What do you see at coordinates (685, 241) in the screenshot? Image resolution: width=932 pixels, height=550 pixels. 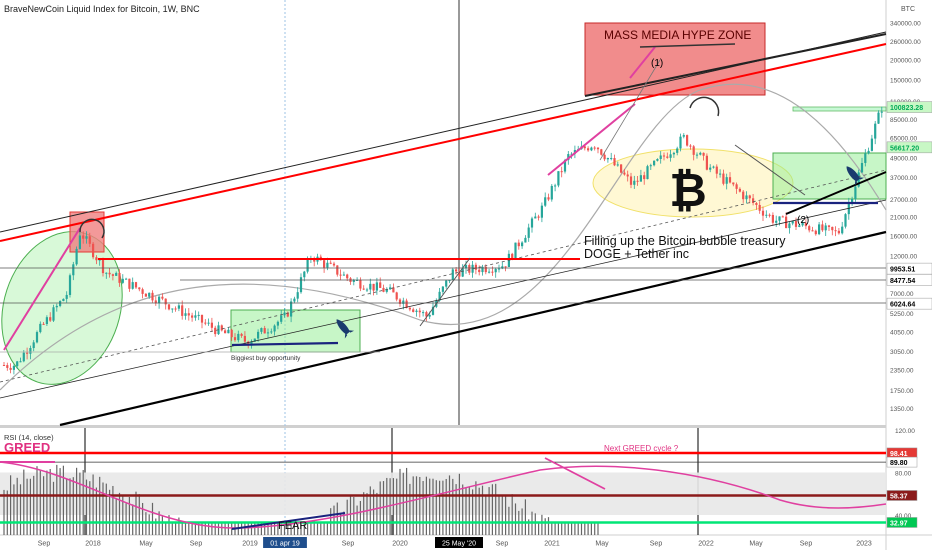 I see `treasury-line1: Filling up the Bitcoin bubble treasury` at bounding box center [685, 241].